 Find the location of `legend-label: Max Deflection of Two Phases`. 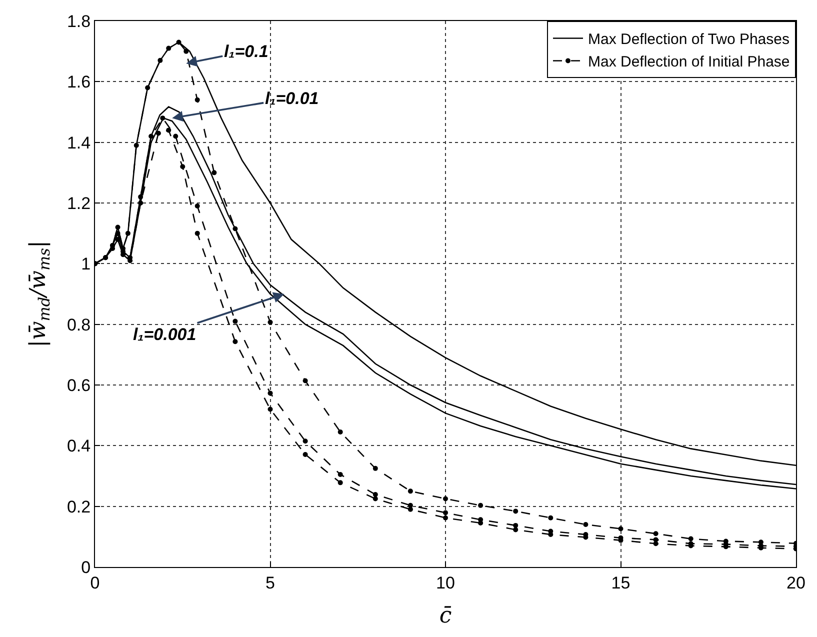

legend-label: Max Deflection of Two Phases is located at coordinates (689, 39).